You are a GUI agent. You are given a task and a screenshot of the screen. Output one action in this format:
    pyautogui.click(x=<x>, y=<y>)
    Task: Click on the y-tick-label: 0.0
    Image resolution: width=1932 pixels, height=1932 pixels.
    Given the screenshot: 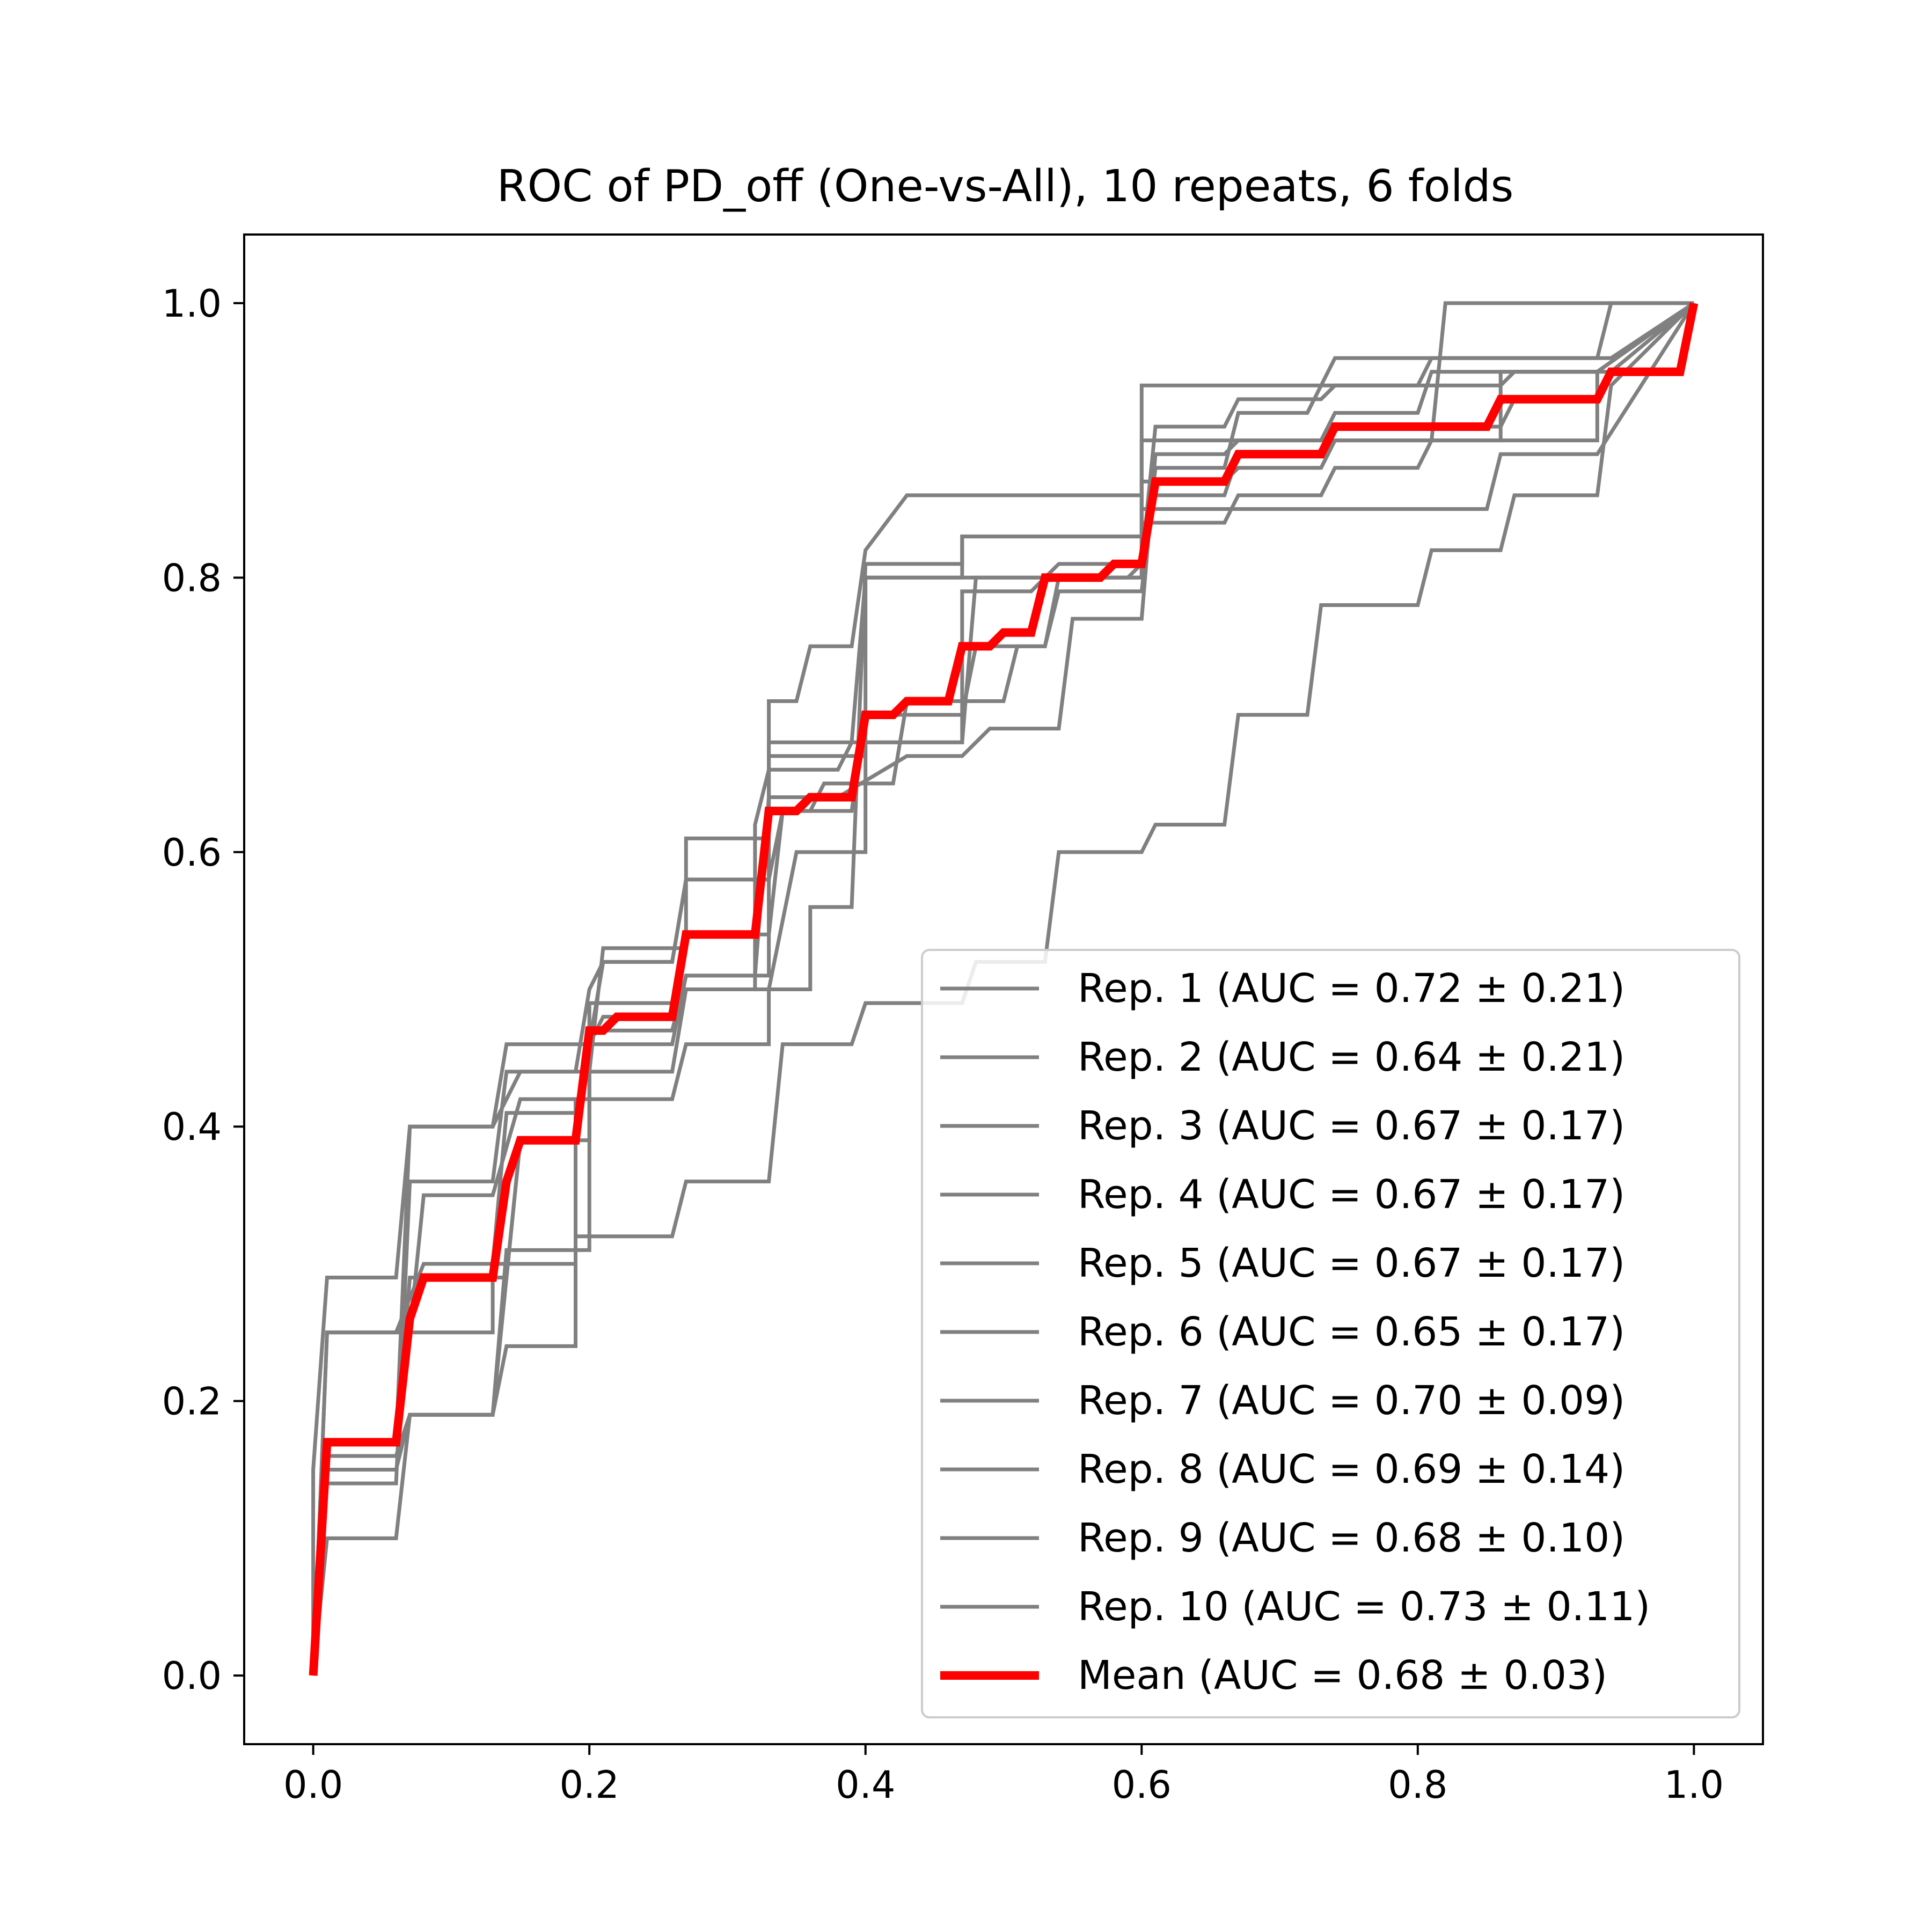 What is the action you would take?
    pyautogui.click(x=192, y=1676)
    